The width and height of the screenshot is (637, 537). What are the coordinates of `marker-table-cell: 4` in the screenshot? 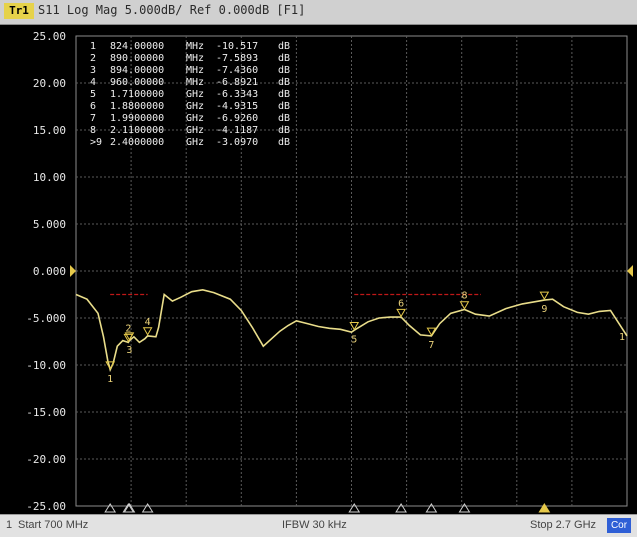 It's located at (93, 82).